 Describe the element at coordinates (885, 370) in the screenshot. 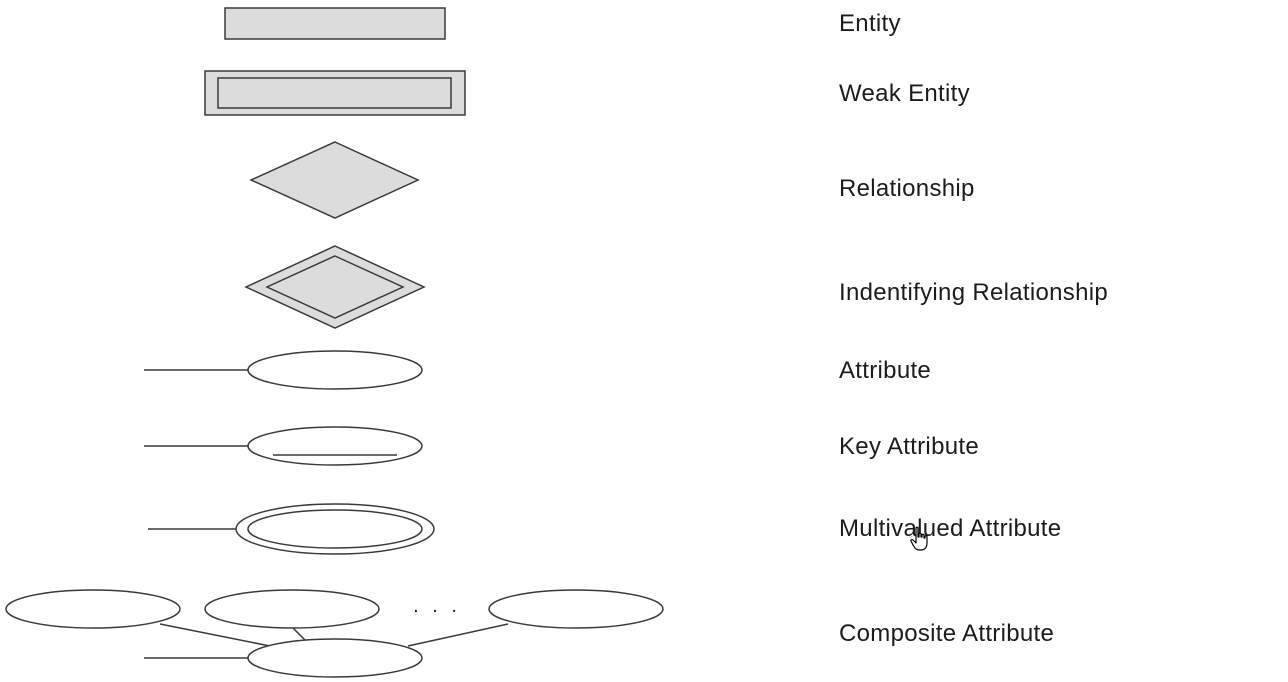

I see `label-attribute: Attribute` at that location.